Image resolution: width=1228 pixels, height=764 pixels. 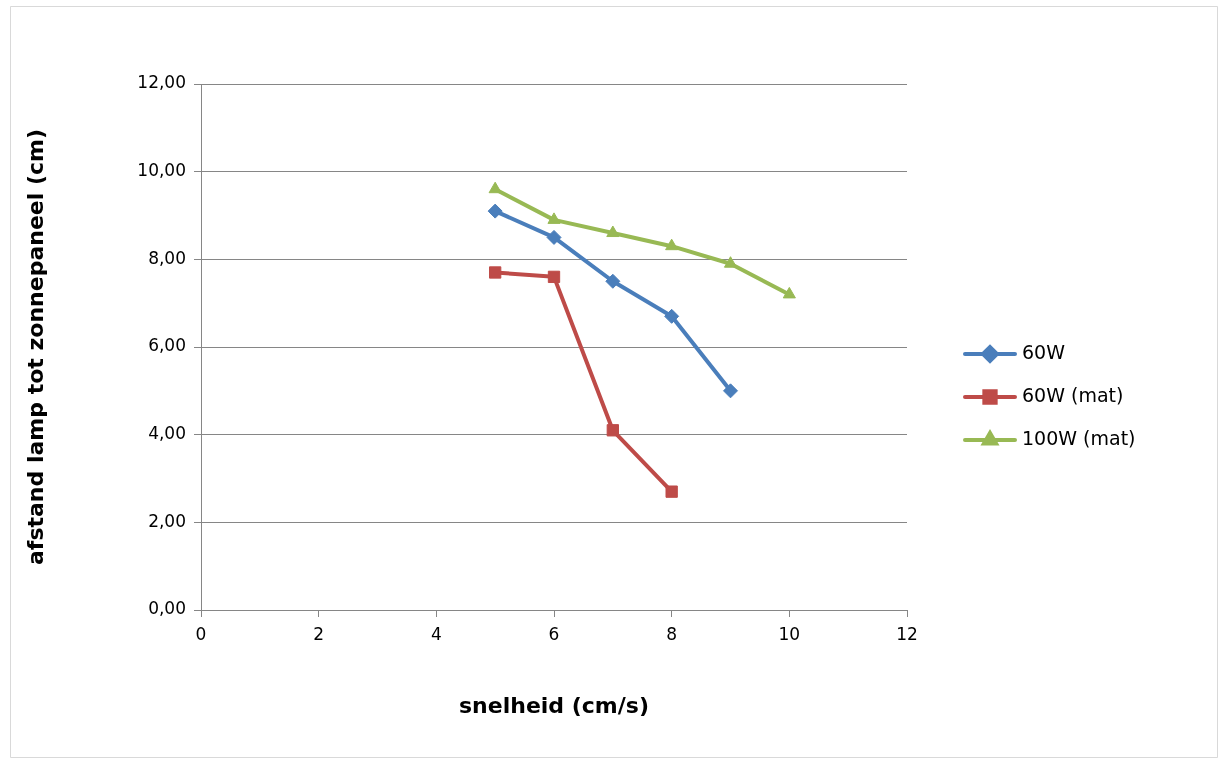 I want to click on y-tick-label: 2,00, so click(x=167, y=520).